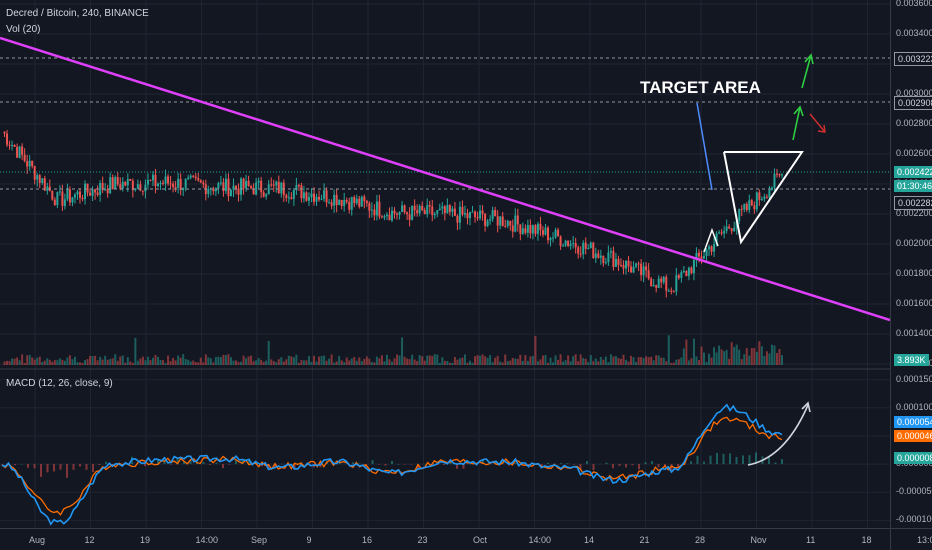 This screenshot has width=932, height=550. What do you see at coordinates (914, 4) in the screenshot?
I see `price-tick-label: 0.003600` at bounding box center [914, 4].